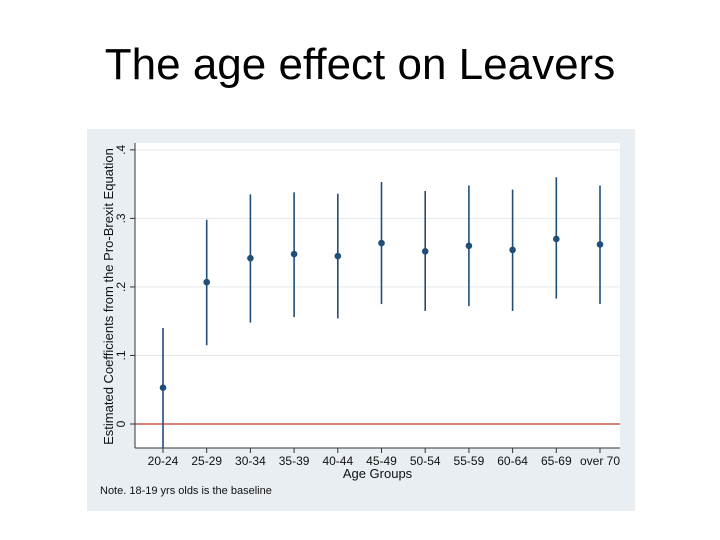 This screenshot has width=720, height=540. I want to click on y-tick-label: .4, so click(121, 150).